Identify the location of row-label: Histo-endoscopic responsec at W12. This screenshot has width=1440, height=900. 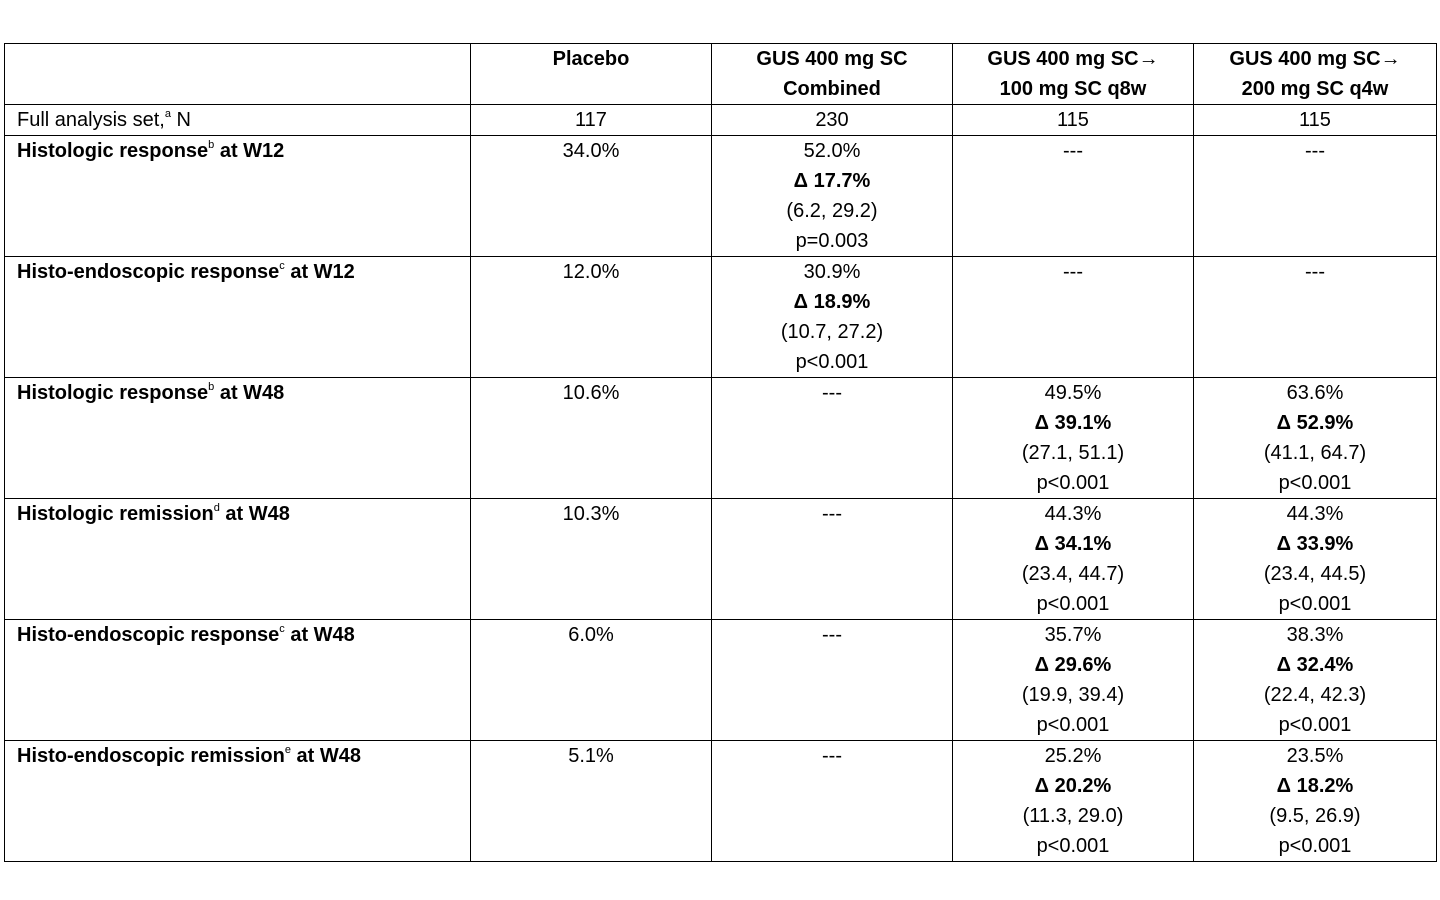
(237, 317).